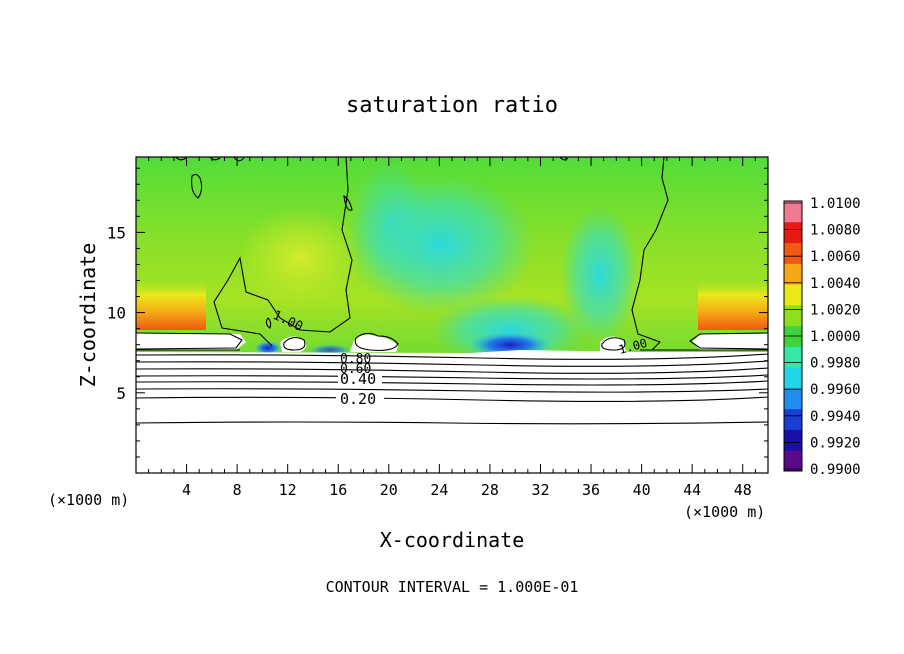  What do you see at coordinates (116, 232) in the screenshot?
I see `y-tick-label: 15` at bounding box center [116, 232].